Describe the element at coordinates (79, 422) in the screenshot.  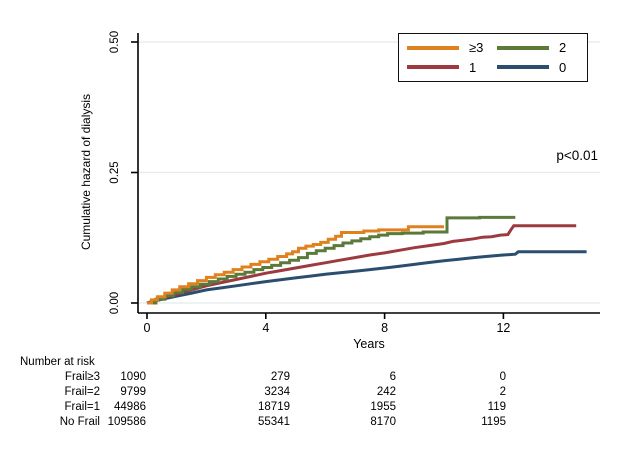
I see `risk-row-label: No Frail` at that location.